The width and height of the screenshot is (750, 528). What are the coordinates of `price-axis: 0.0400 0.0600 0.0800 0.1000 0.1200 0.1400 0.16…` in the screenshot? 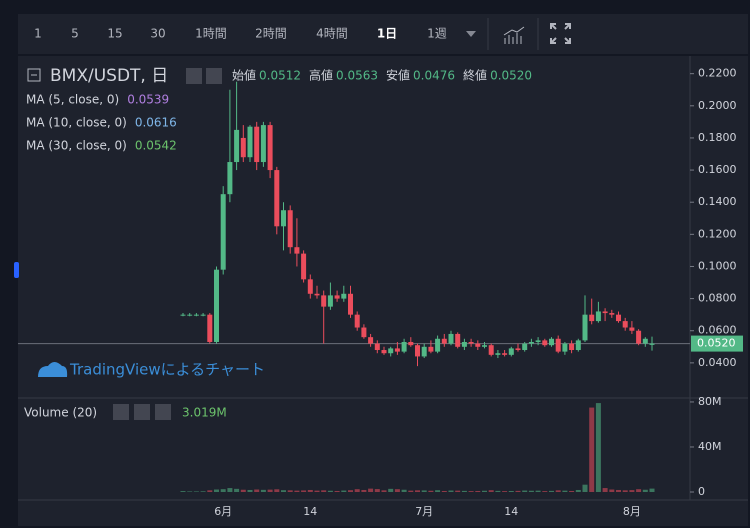 It's located at (713, 282).